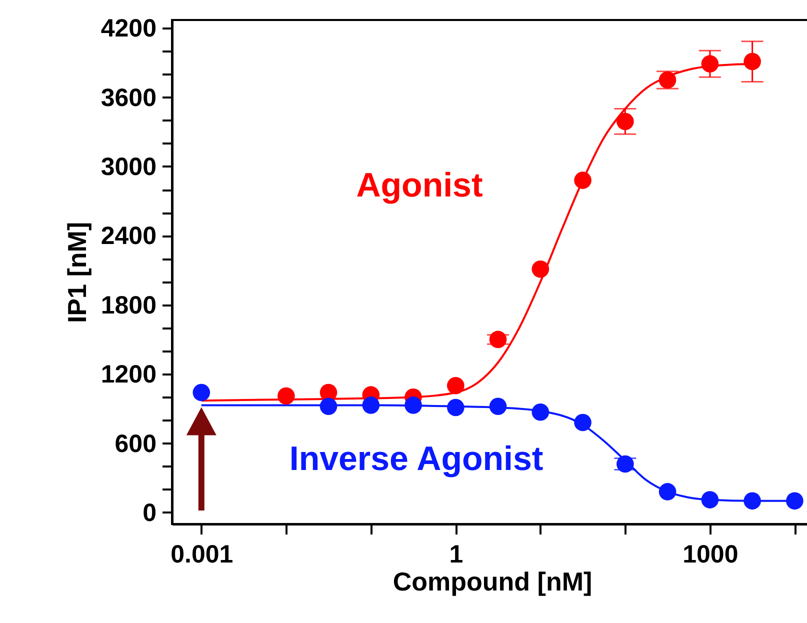 The height and width of the screenshot is (623, 807). I want to click on series-label: Inverse Agonist, so click(416, 459).